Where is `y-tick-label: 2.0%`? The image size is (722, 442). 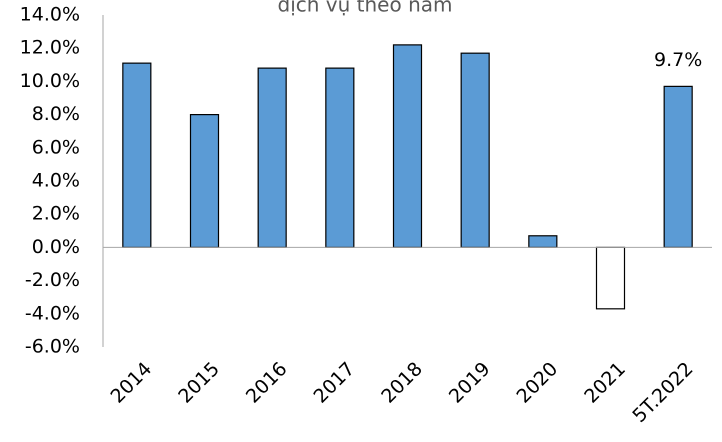
y-tick-label: 2.0% is located at coordinates (56, 214).